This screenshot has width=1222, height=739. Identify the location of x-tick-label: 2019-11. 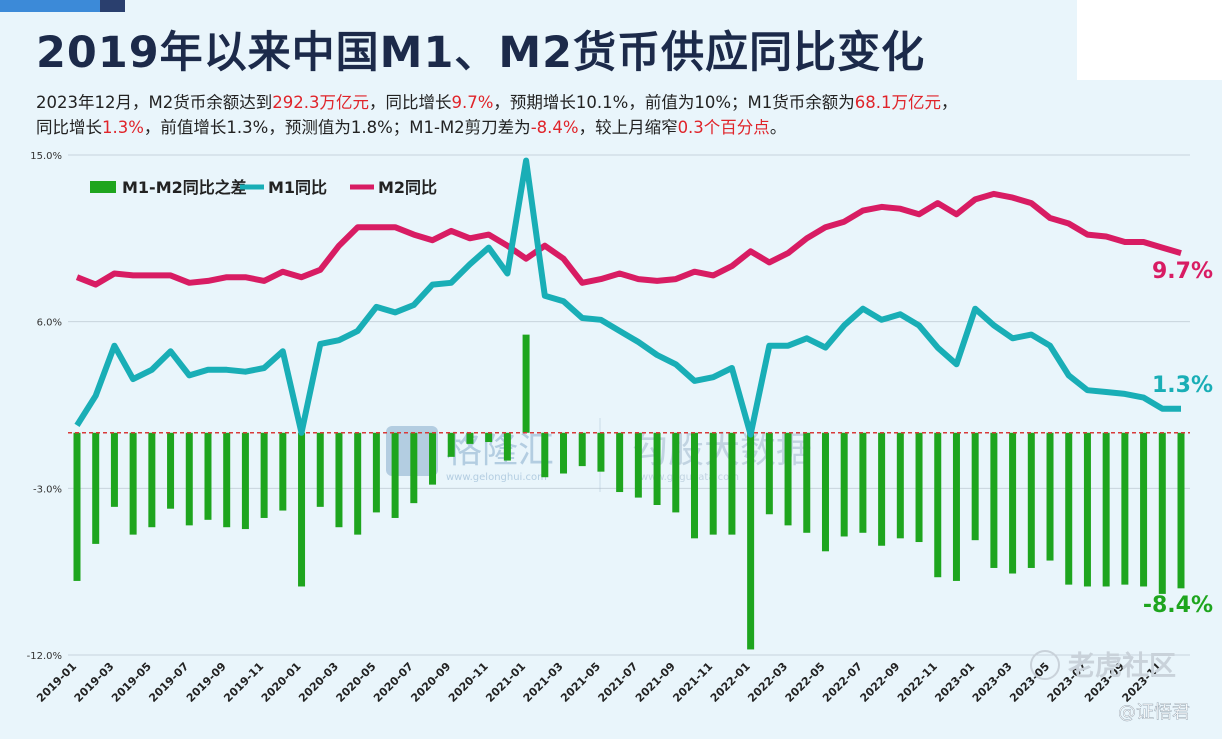
(243, 682).